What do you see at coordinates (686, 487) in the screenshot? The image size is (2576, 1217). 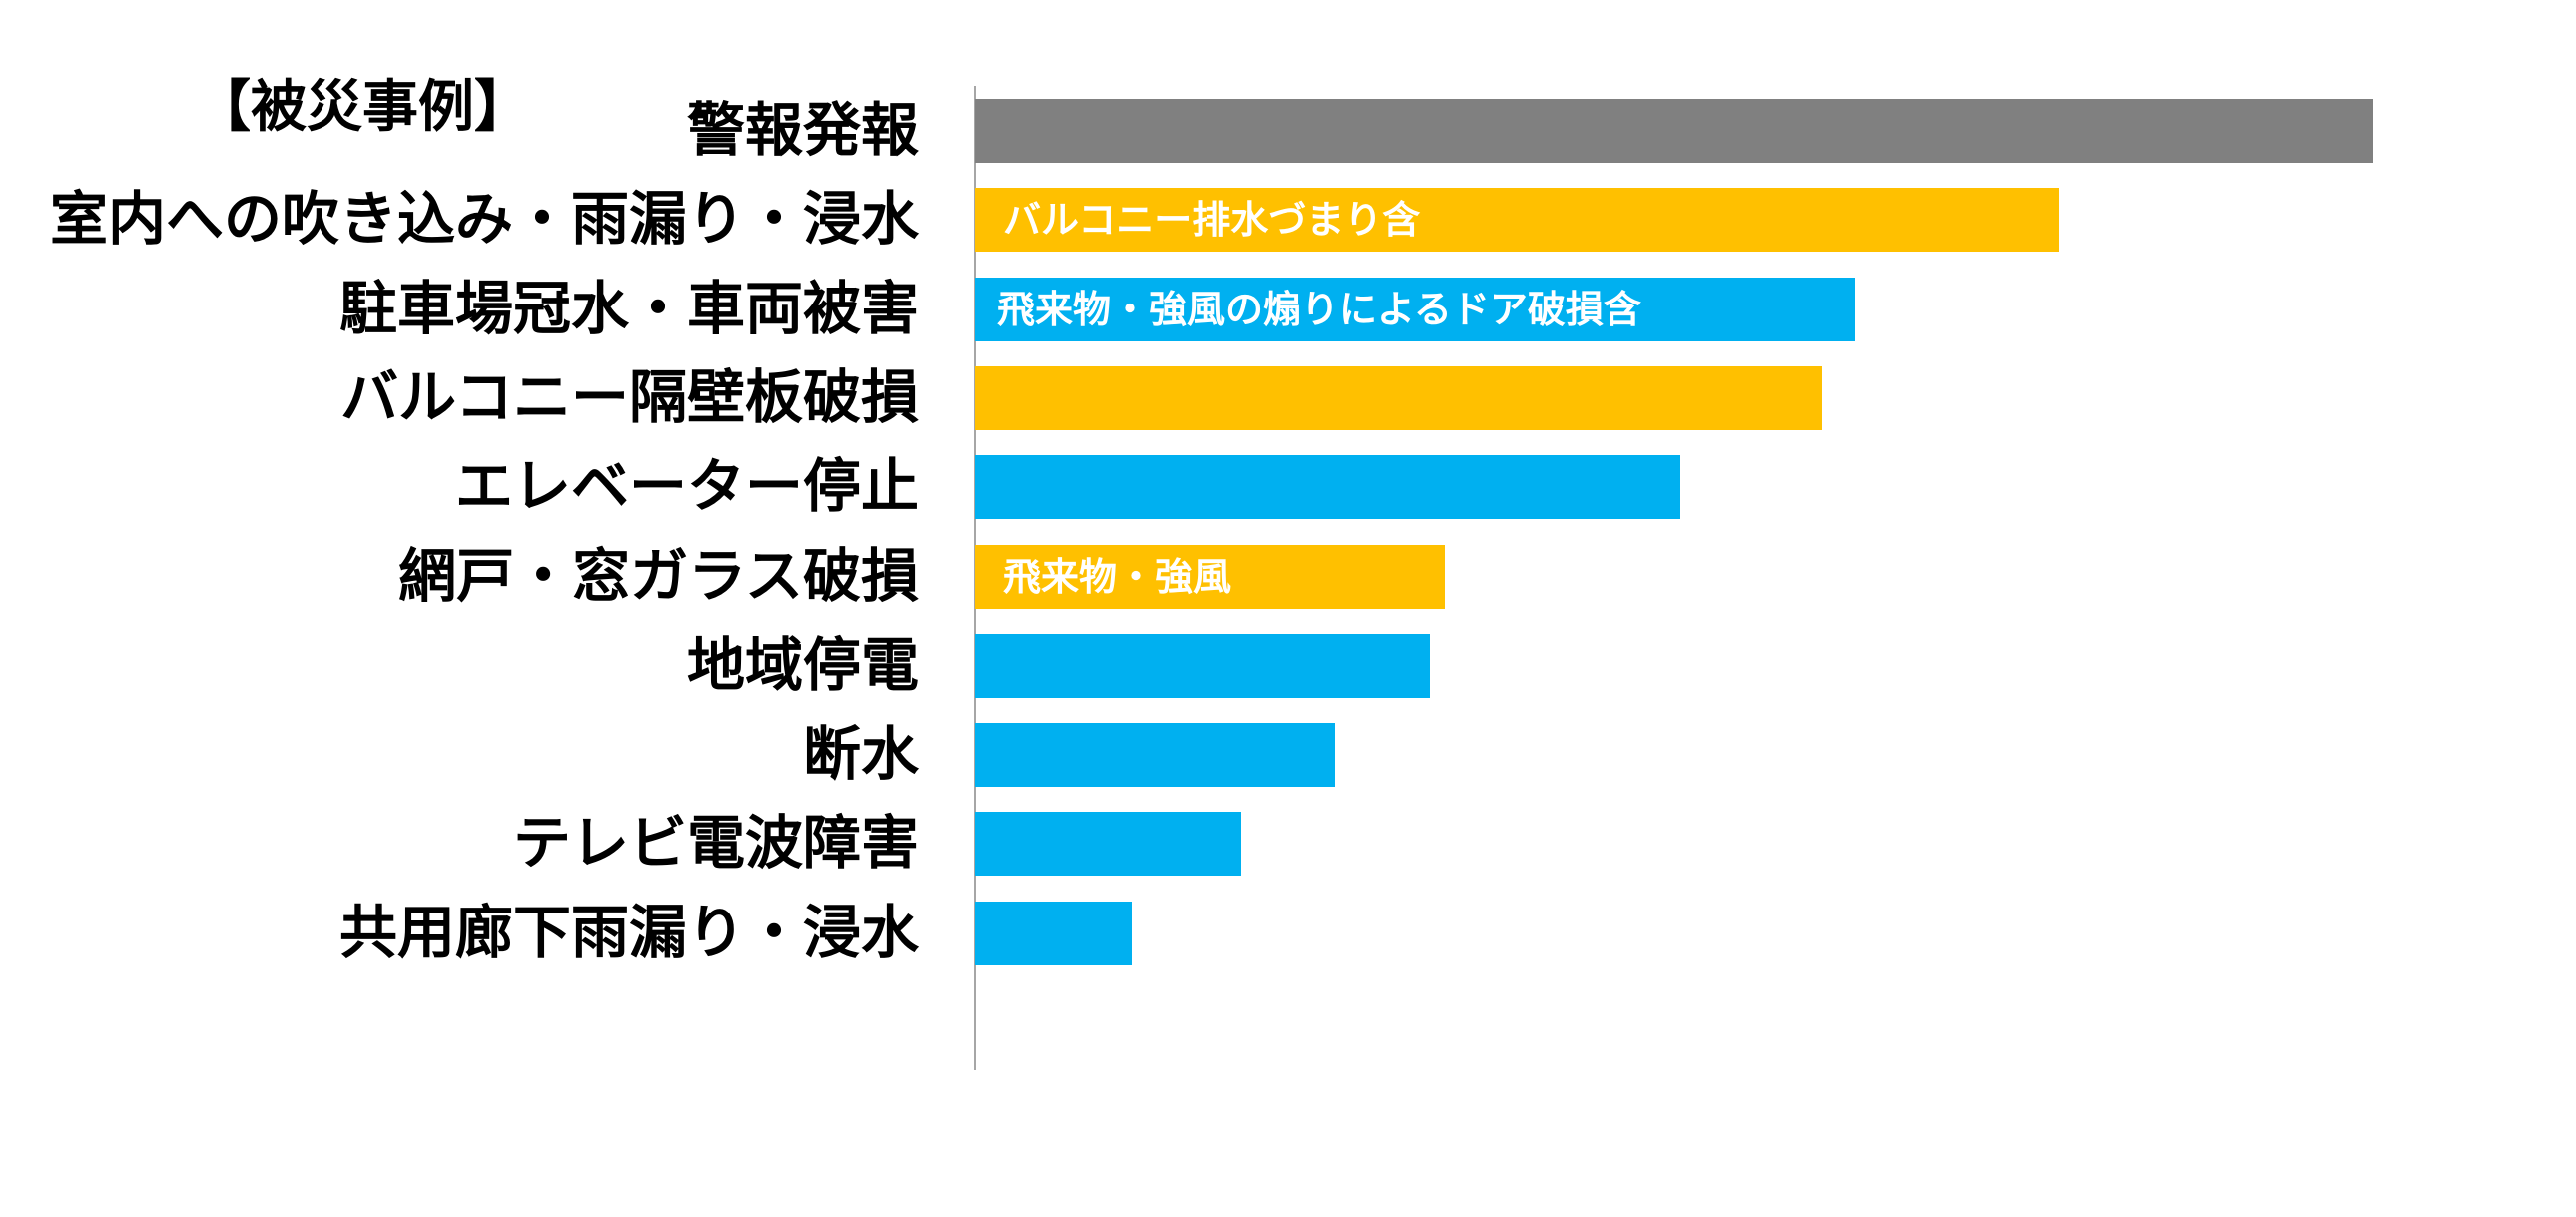 I see `category-label: エレベーター停止` at bounding box center [686, 487].